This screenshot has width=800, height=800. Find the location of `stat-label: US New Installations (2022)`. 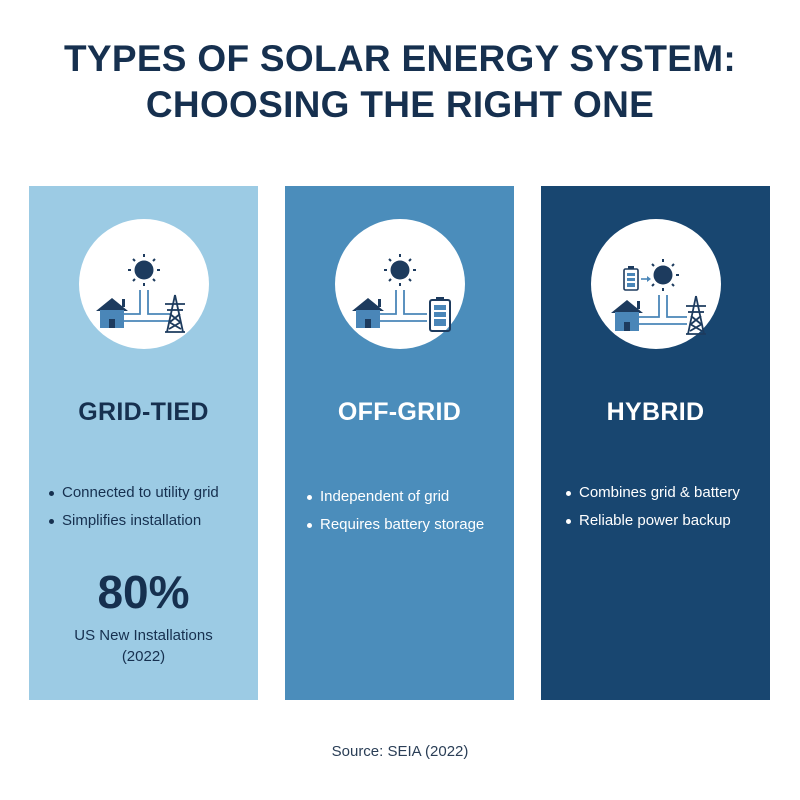

stat-label: US New Installations (2022) is located at coordinates (143, 646).